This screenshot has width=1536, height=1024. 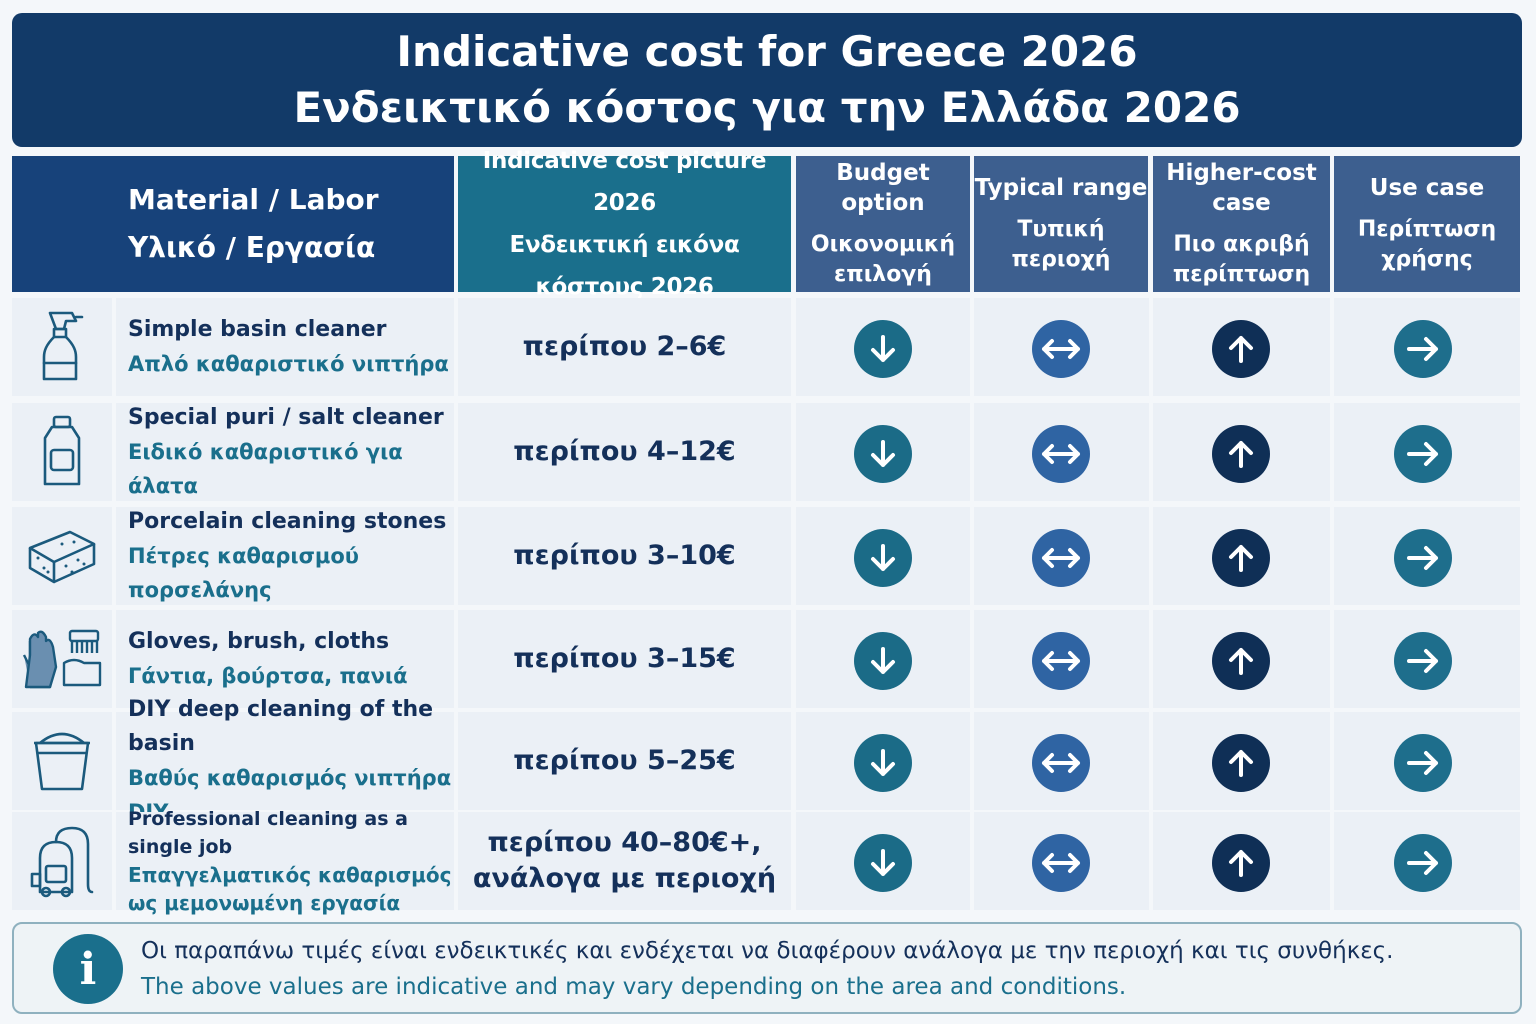 What do you see at coordinates (767, 107) in the screenshot?
I see `title-el: Ενδεικτικό κόστος για την Ελλάδα 2026` at bounding box center [767, 107].